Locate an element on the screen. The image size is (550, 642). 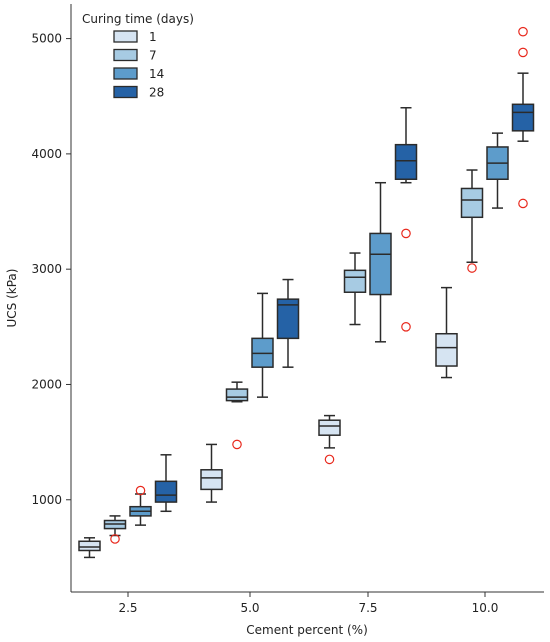
legend-label: 28 is located at coordinates (156, 93).